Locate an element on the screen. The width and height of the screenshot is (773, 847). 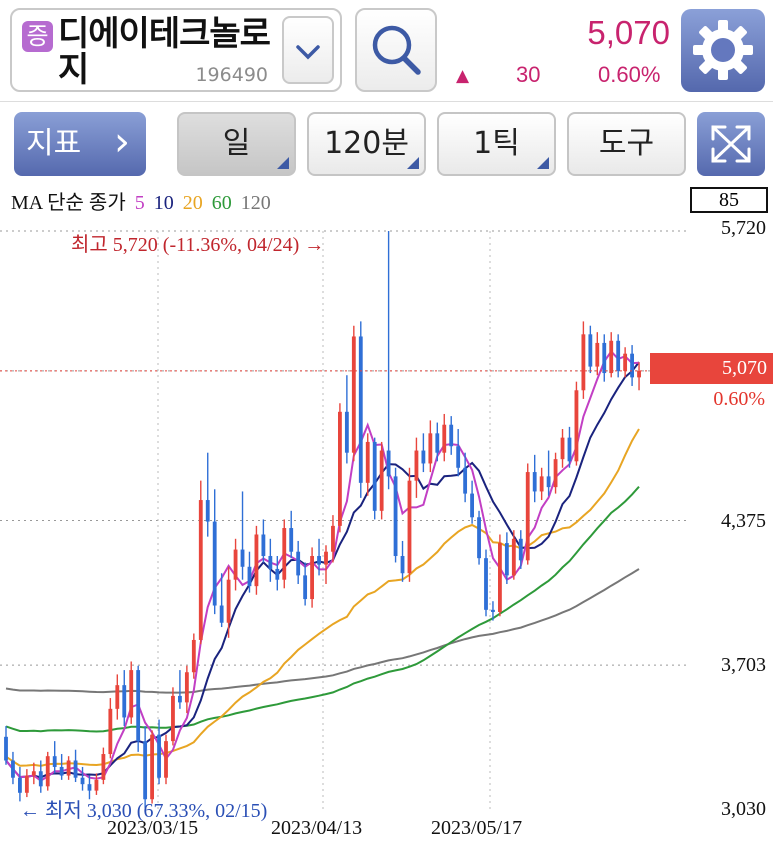
tab-120min: 120분 is located at coordinates (366, 144).